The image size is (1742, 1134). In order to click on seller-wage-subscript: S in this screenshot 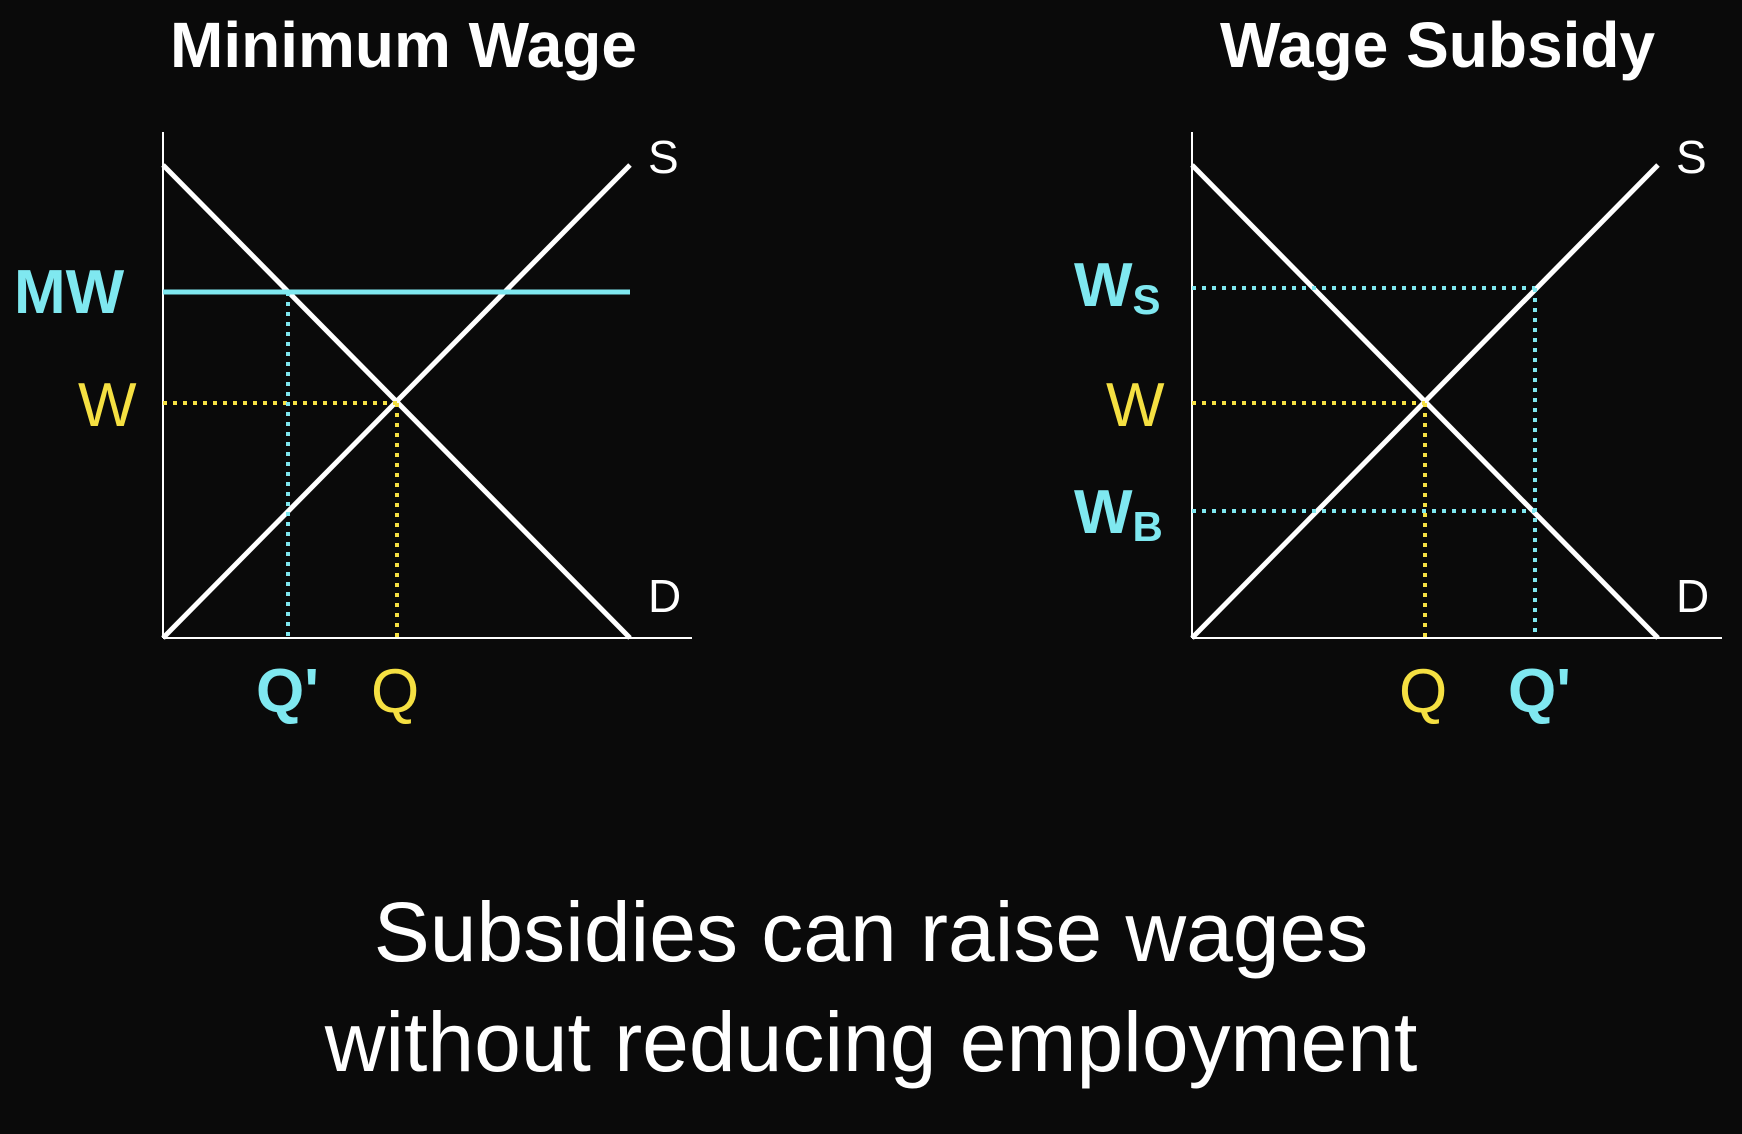, I will do `click(1147, 299)`.